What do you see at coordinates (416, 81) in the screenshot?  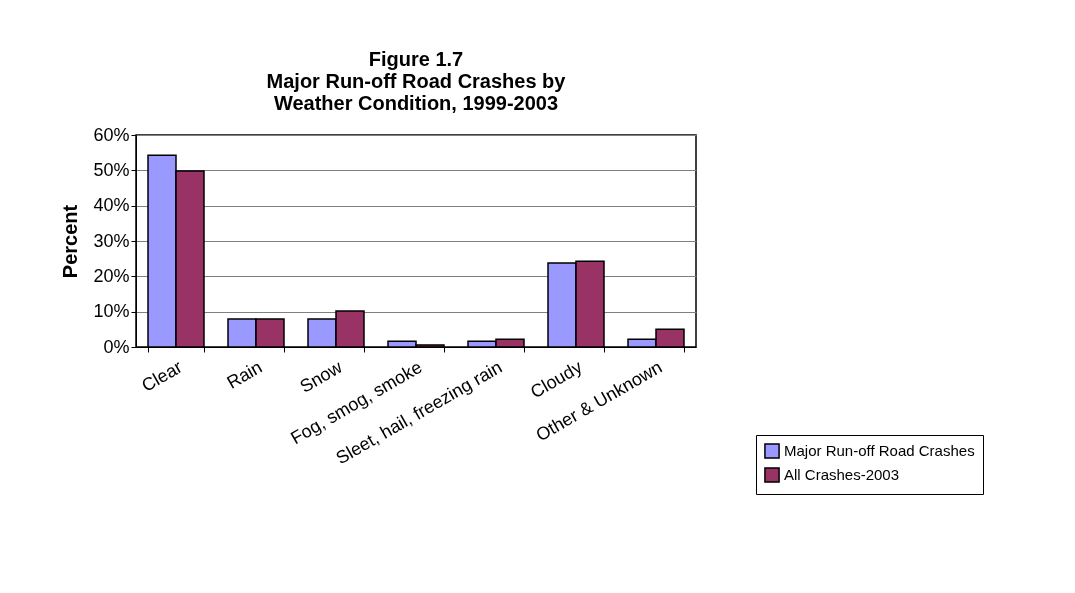 I see `chart-title: Figure 1.7 Major Run-off Road Crashes by Weather Condition, 1999-2003` at bounding box center [416, 81].